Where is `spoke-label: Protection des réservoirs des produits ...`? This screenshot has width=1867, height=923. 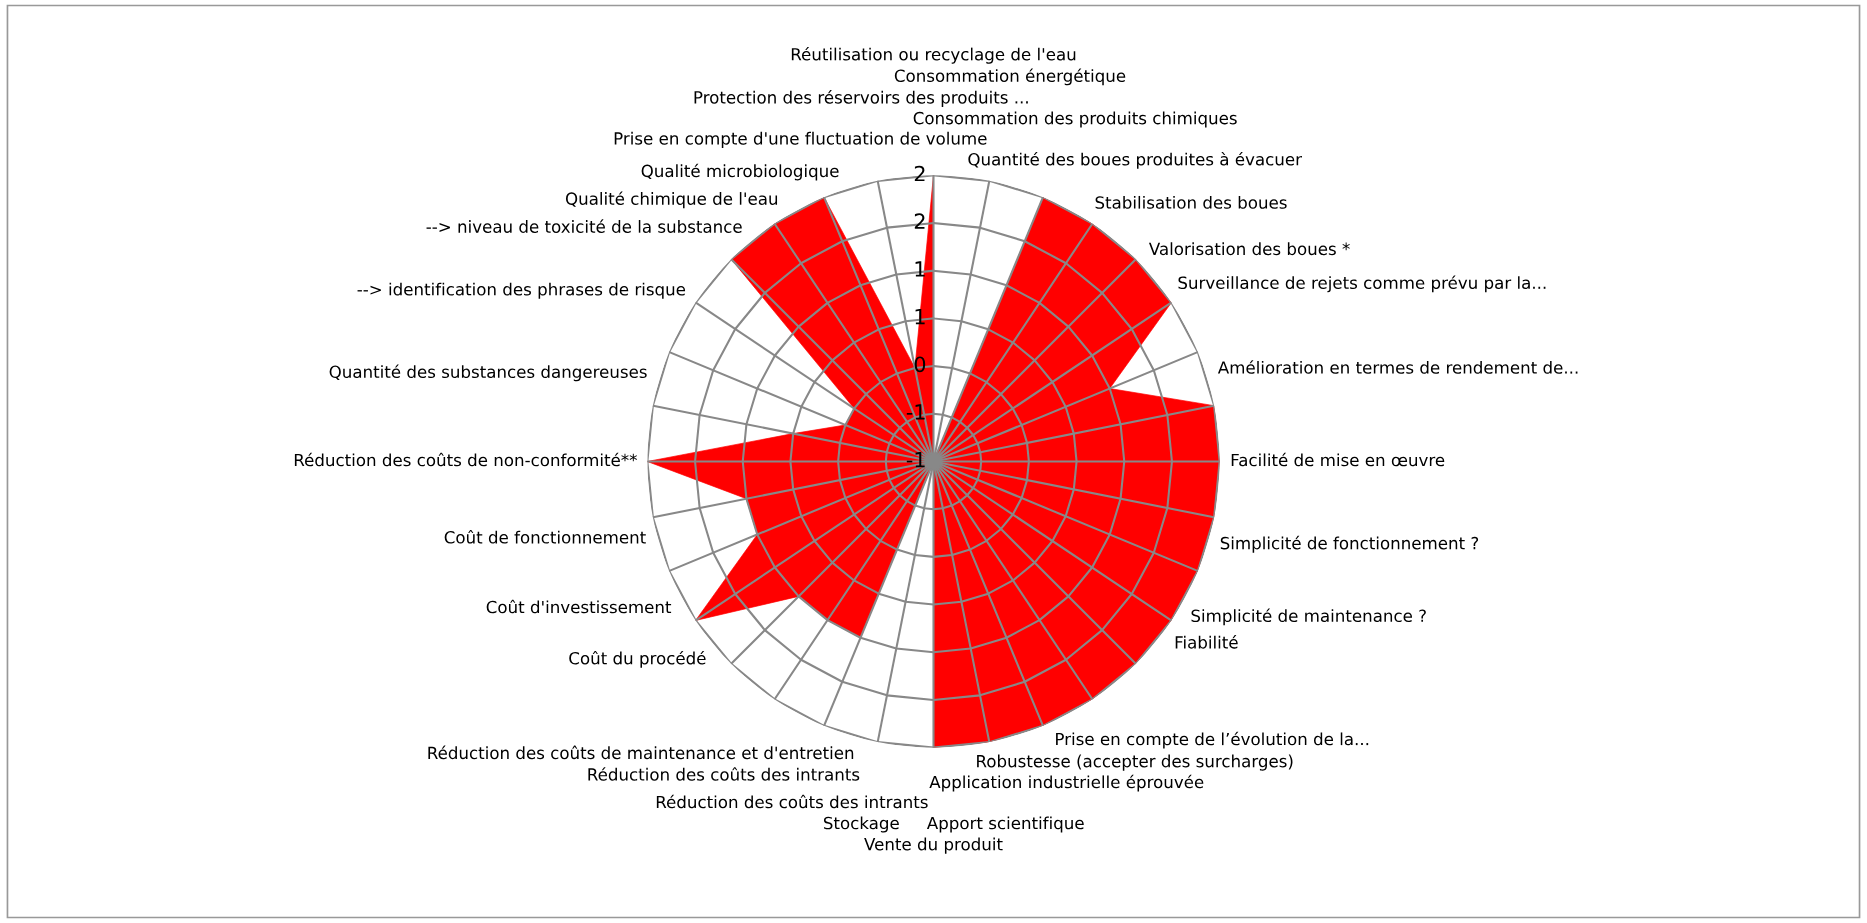 spoke-label: Protection des réservoirs des produits ... is located at coordinates (861, 98).